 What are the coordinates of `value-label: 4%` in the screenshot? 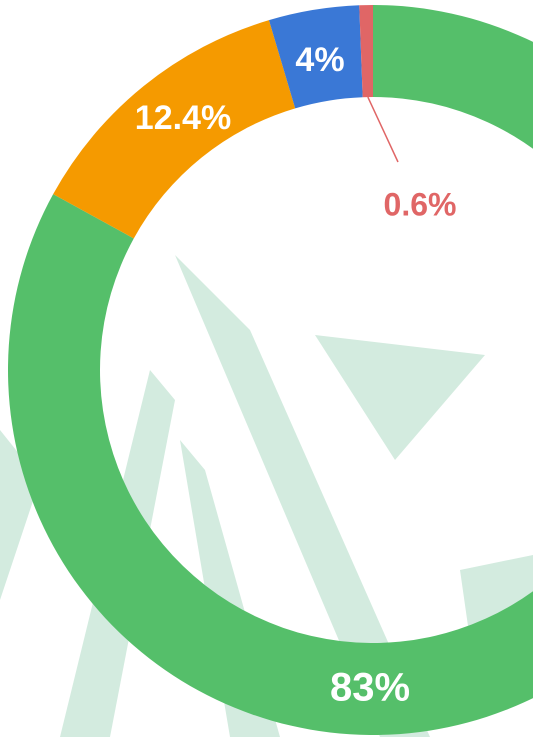 It's located at (319, 60).